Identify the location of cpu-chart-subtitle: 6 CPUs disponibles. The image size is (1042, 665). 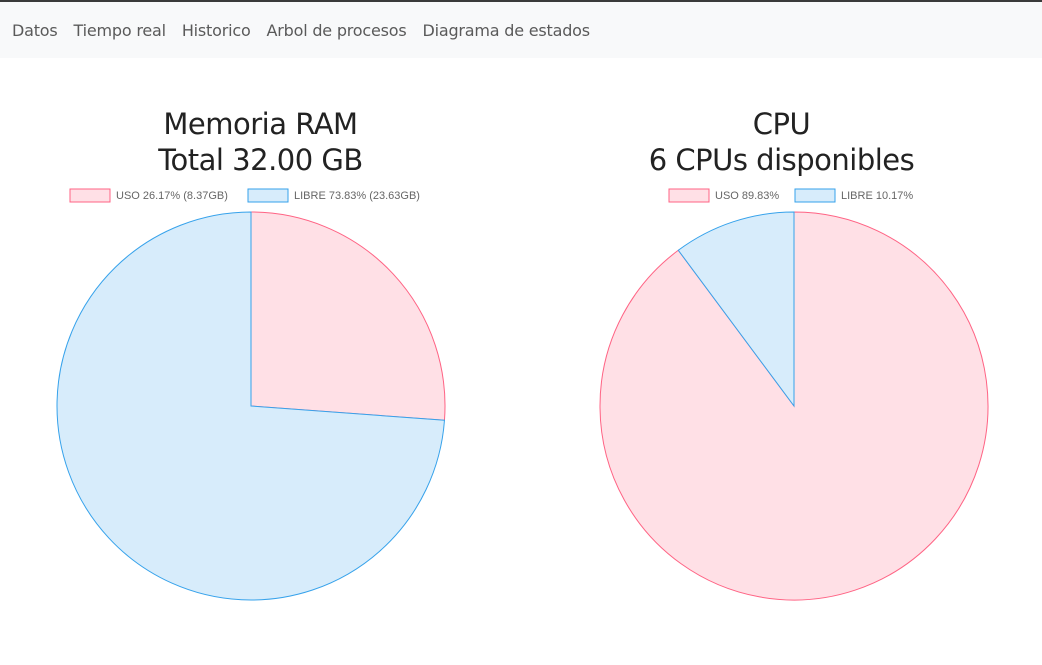
(781, 160).